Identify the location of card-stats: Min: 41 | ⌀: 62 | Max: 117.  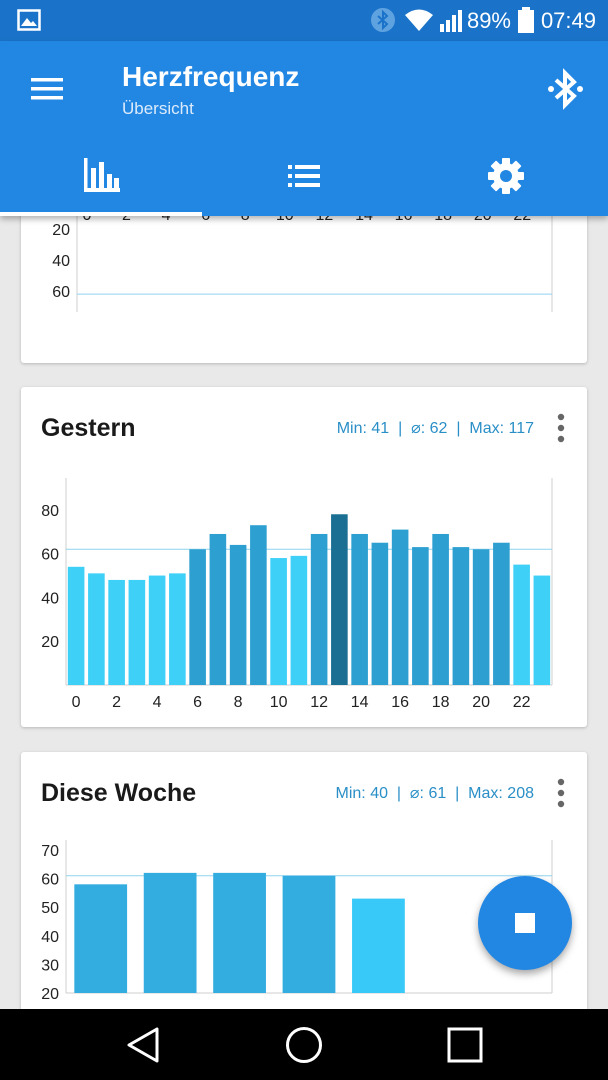
(435, 428).